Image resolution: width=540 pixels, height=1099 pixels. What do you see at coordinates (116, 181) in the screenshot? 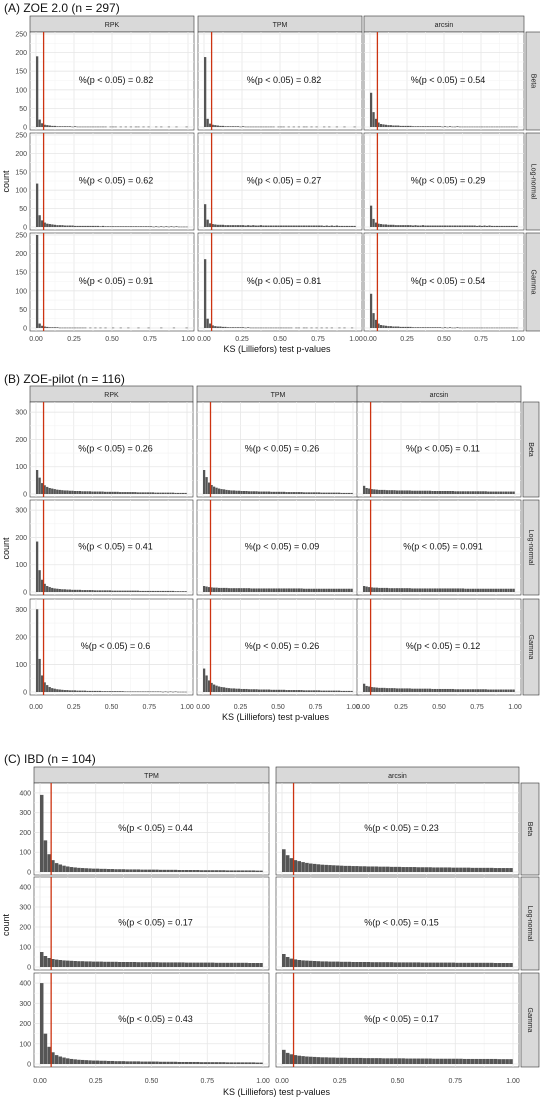
I see `proportion-annotation: %(p < 0.05) = 0.62` at bounding box center [116, 181].